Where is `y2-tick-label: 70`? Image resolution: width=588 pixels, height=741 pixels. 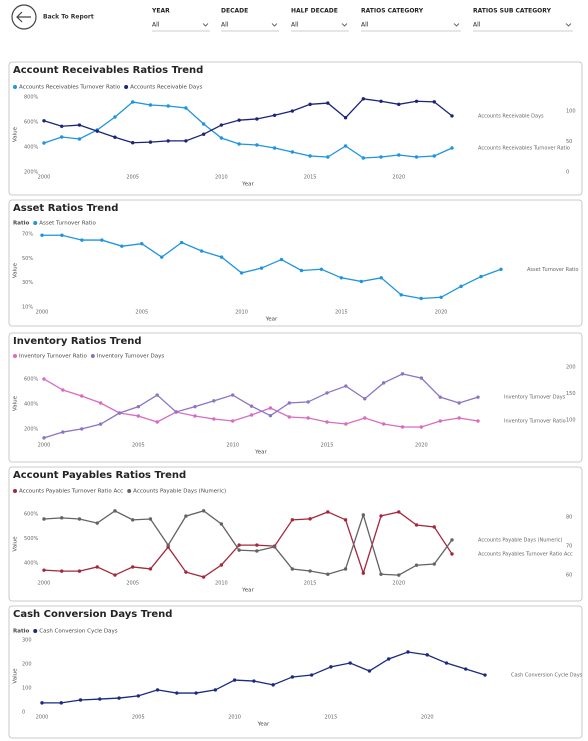
y2-tick-label: 70 is located at coordinates (569, 547).